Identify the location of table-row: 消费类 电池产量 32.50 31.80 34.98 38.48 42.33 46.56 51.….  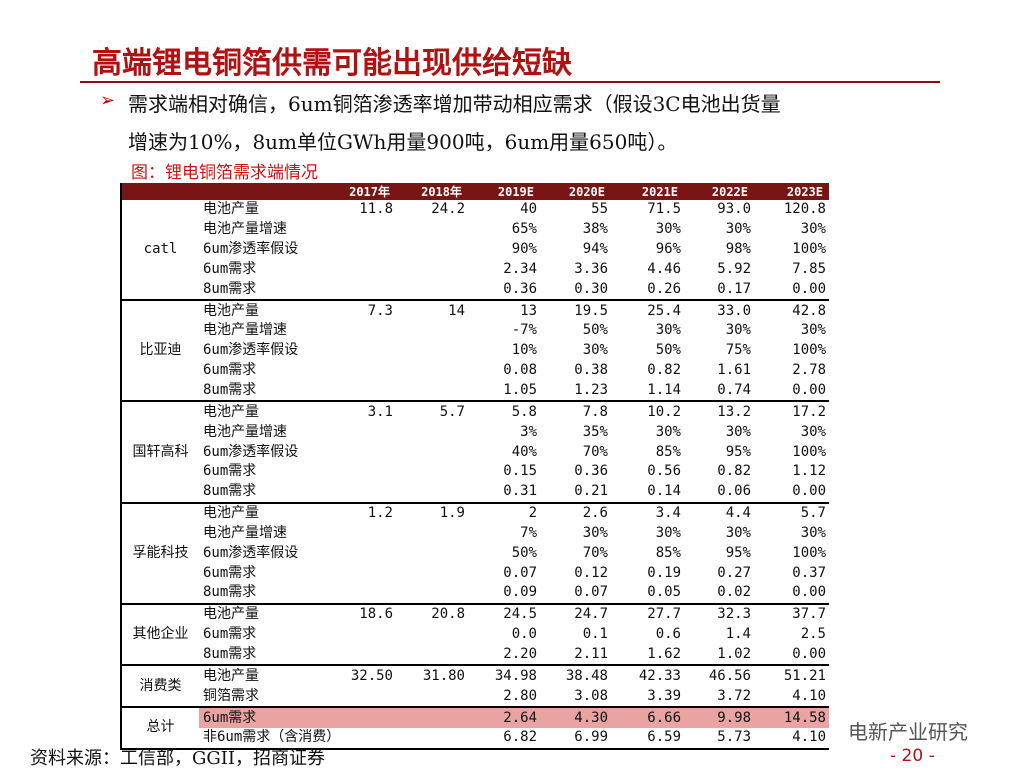
(475, 687).